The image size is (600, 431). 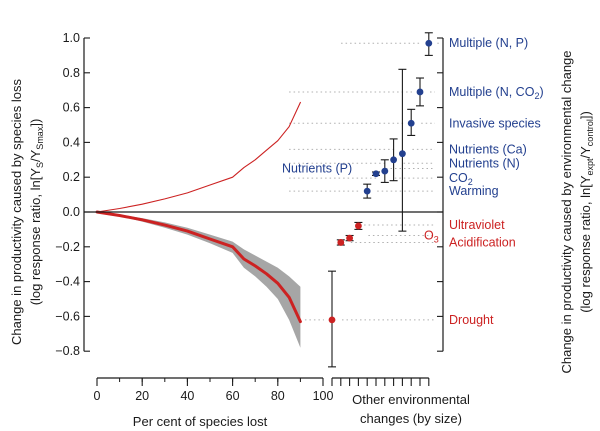 What do you see at coordinates (71, 212) in the screenshot?
I see `left-tick-label-5: 0.0` at bounding box center [71, 212].